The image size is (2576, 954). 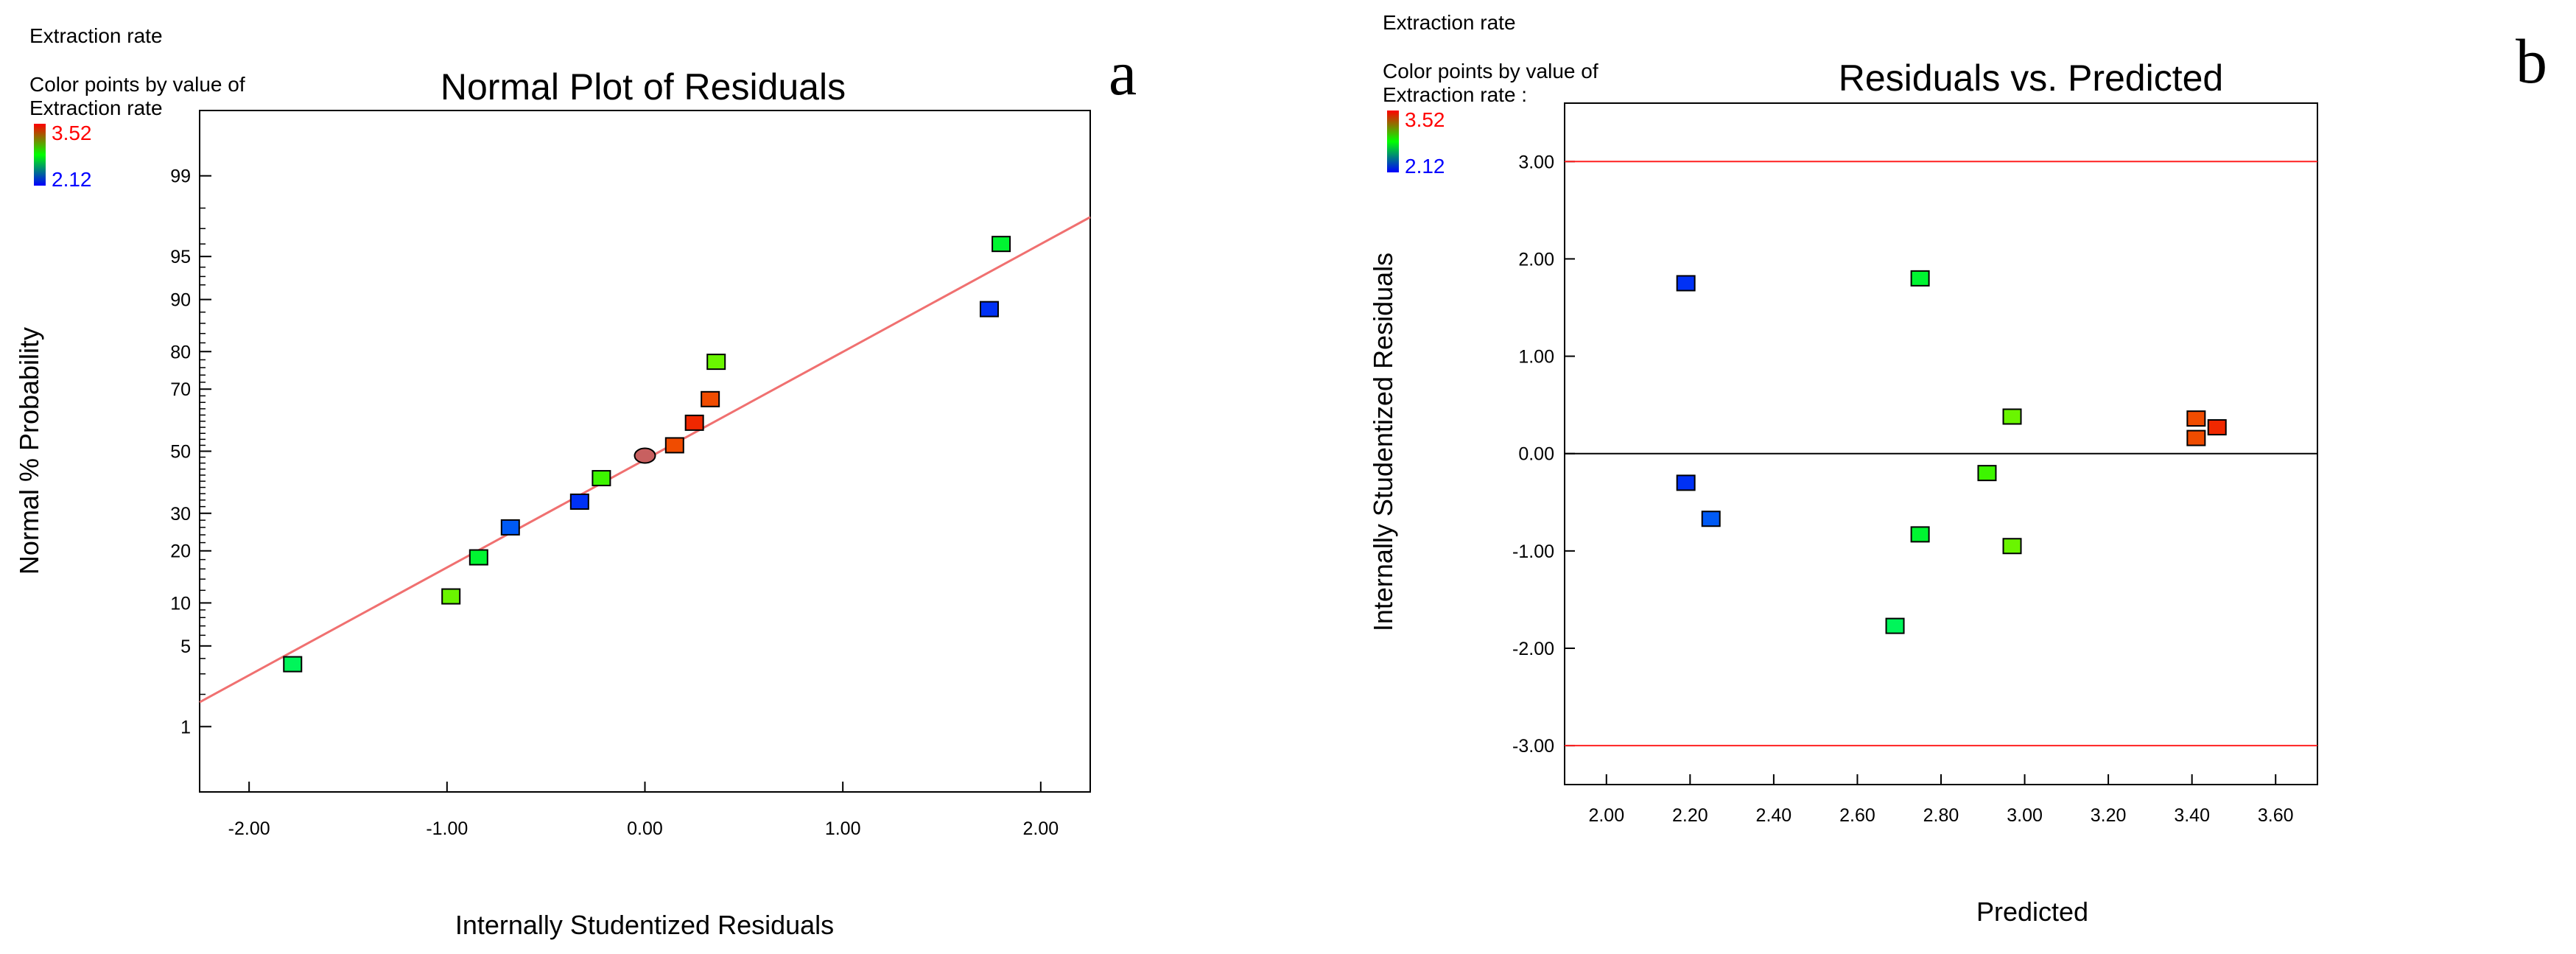 What do you see at coordinates (1536, 162) in the screenshot?
I see `y-tick-label: 3.00` at bounding box center [1536, 162].